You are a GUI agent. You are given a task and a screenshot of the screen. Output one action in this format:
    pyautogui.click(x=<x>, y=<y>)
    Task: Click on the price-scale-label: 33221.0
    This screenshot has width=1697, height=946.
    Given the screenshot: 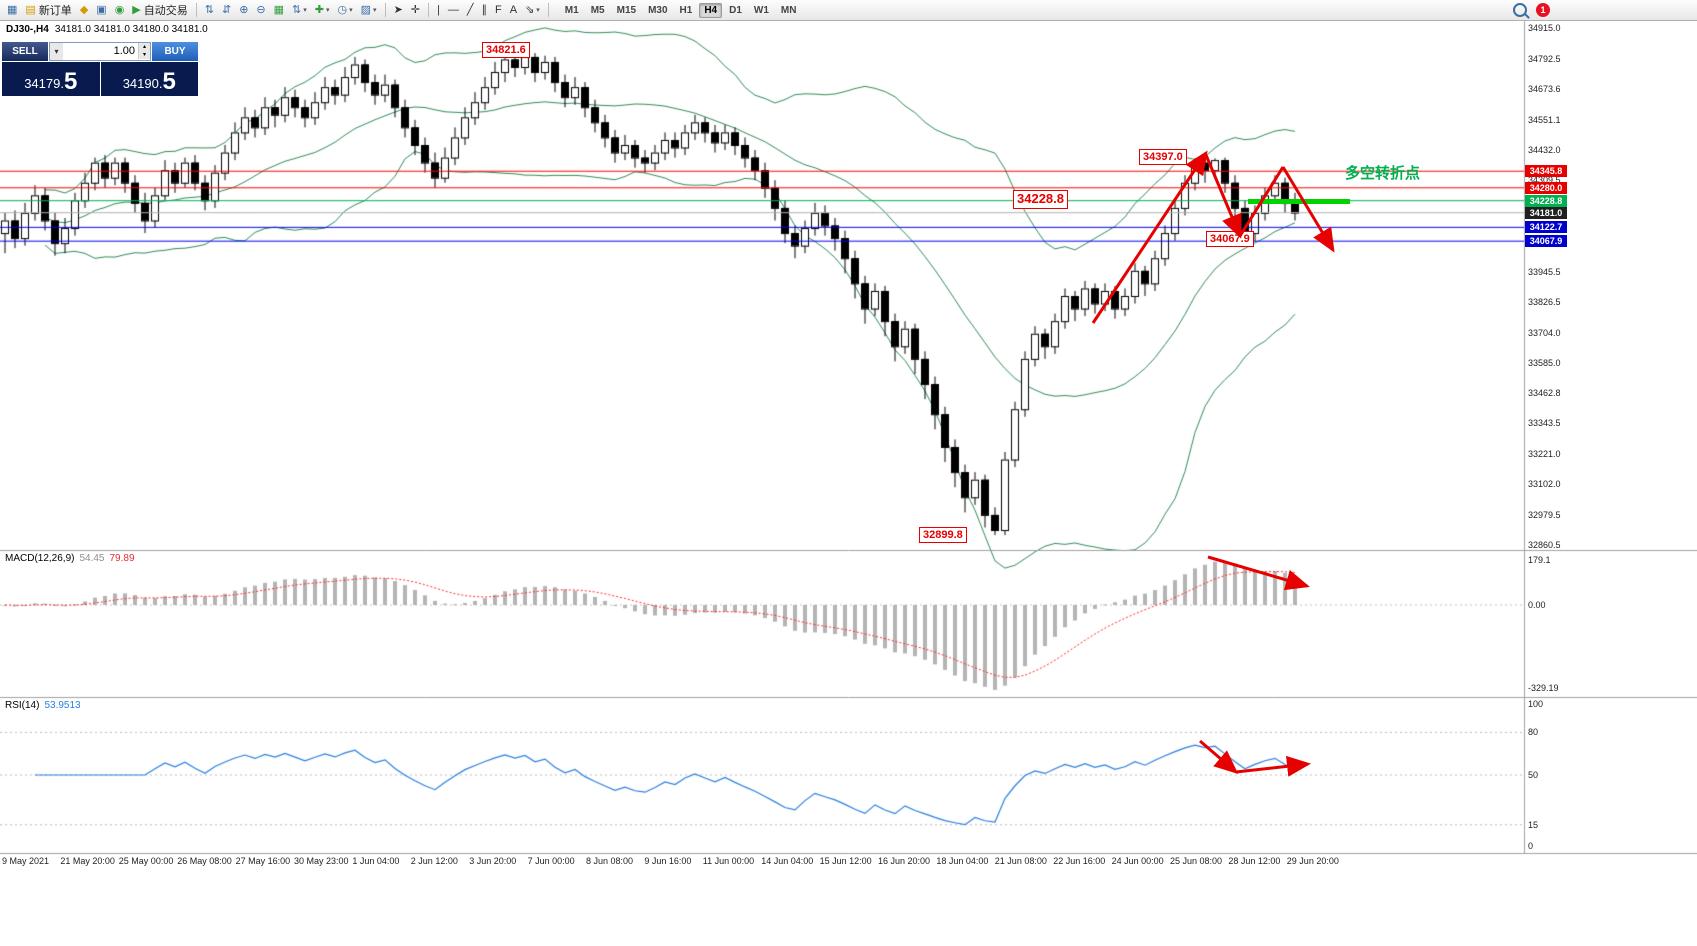 What is the action you would take?
    pyautogui.click(x=1544, y=454)
    